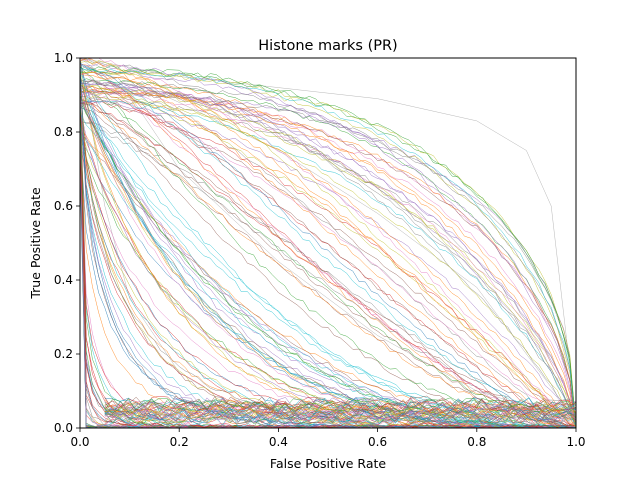 This screenshot has width=640, height=480. What do you see at coordinates (63, 354) in the screenshot?
I see `y-tick-label: 0.2` at bounding box center [63, 354].